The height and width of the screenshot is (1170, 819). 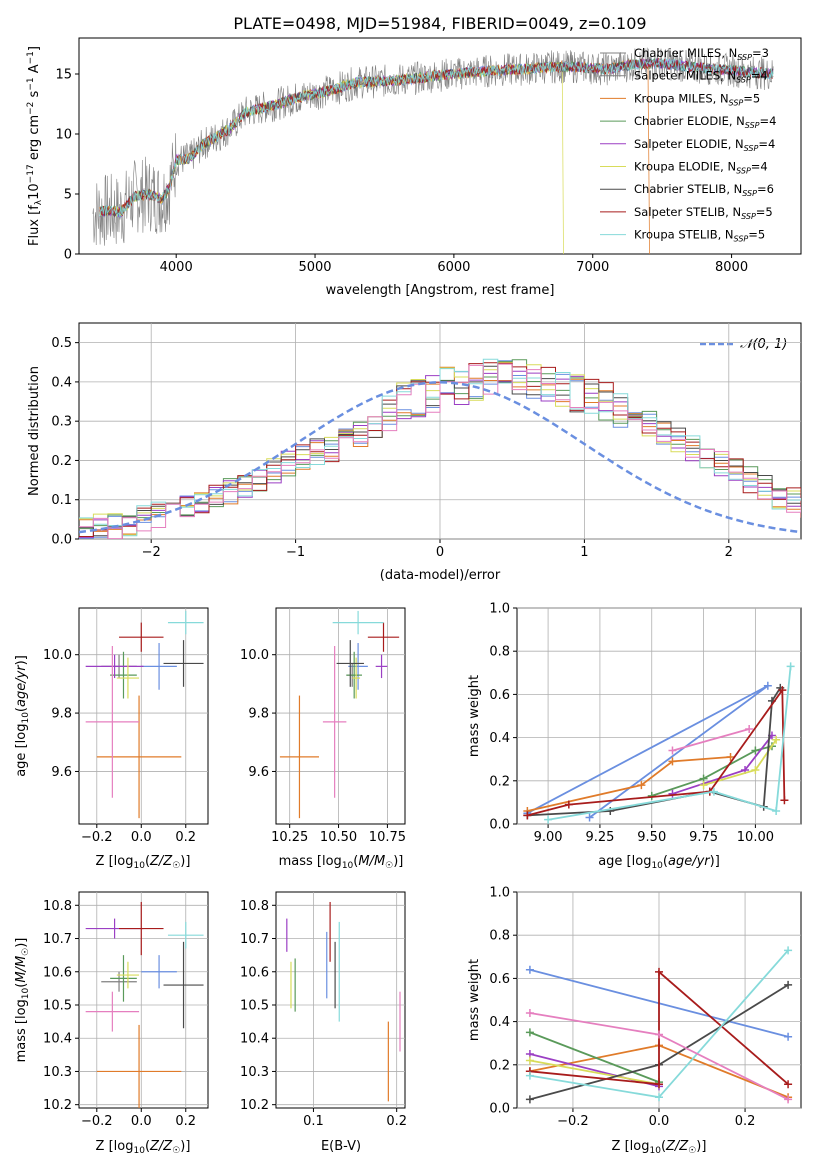 I want to click on p3-ylabel: age [log10(age/yr)], so click(x=22, y=716).